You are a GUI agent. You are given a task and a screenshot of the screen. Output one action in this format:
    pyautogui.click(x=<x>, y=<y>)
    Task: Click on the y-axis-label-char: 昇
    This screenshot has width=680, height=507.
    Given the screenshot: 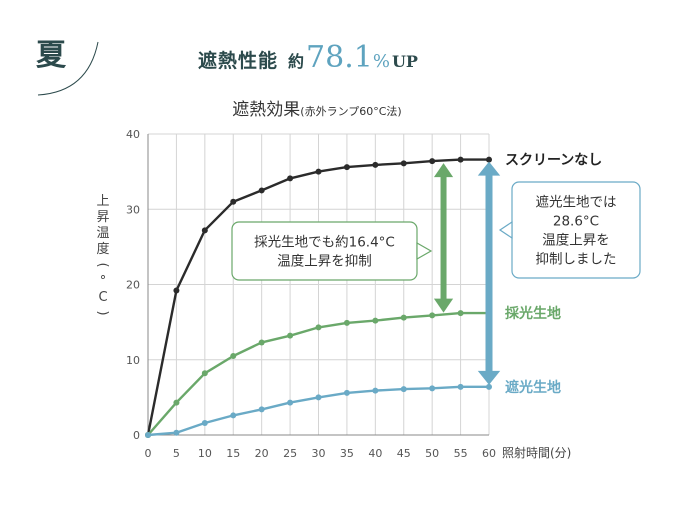 What is the action you would take?
    pyautogui.click(x=102, y=217)
    